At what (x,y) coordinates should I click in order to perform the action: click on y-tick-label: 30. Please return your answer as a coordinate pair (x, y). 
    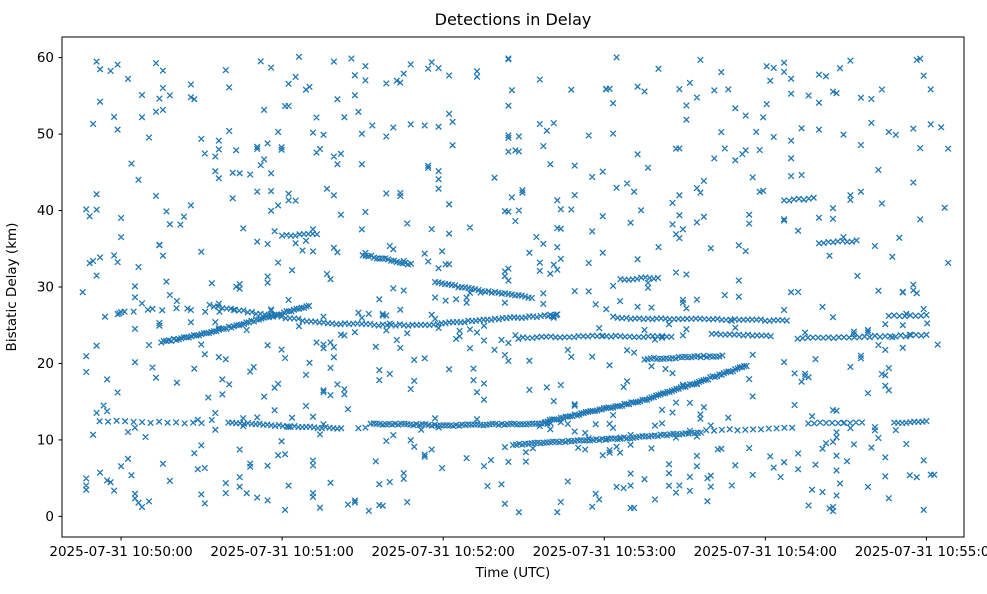
    Looking at the image, I should click on (45, 288).